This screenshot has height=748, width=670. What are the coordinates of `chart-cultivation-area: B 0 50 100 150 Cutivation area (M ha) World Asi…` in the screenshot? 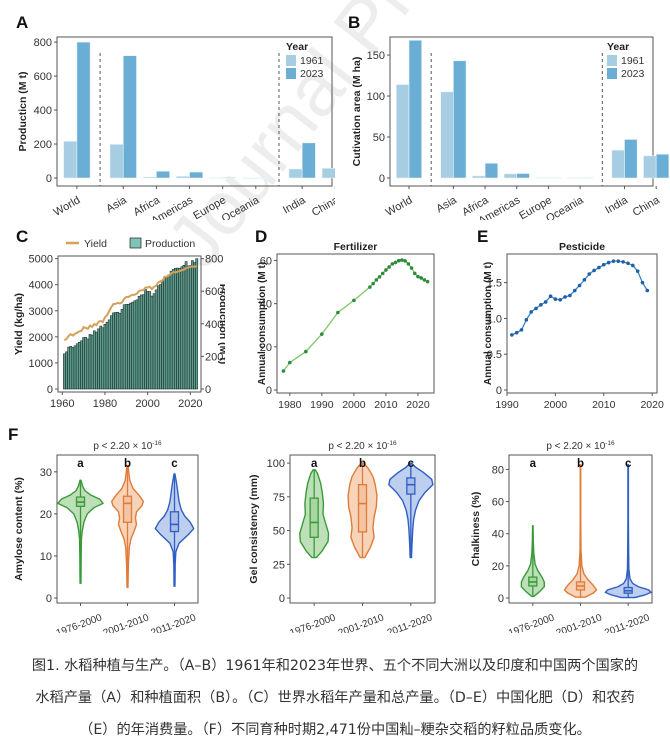 It's located at (509, 116).